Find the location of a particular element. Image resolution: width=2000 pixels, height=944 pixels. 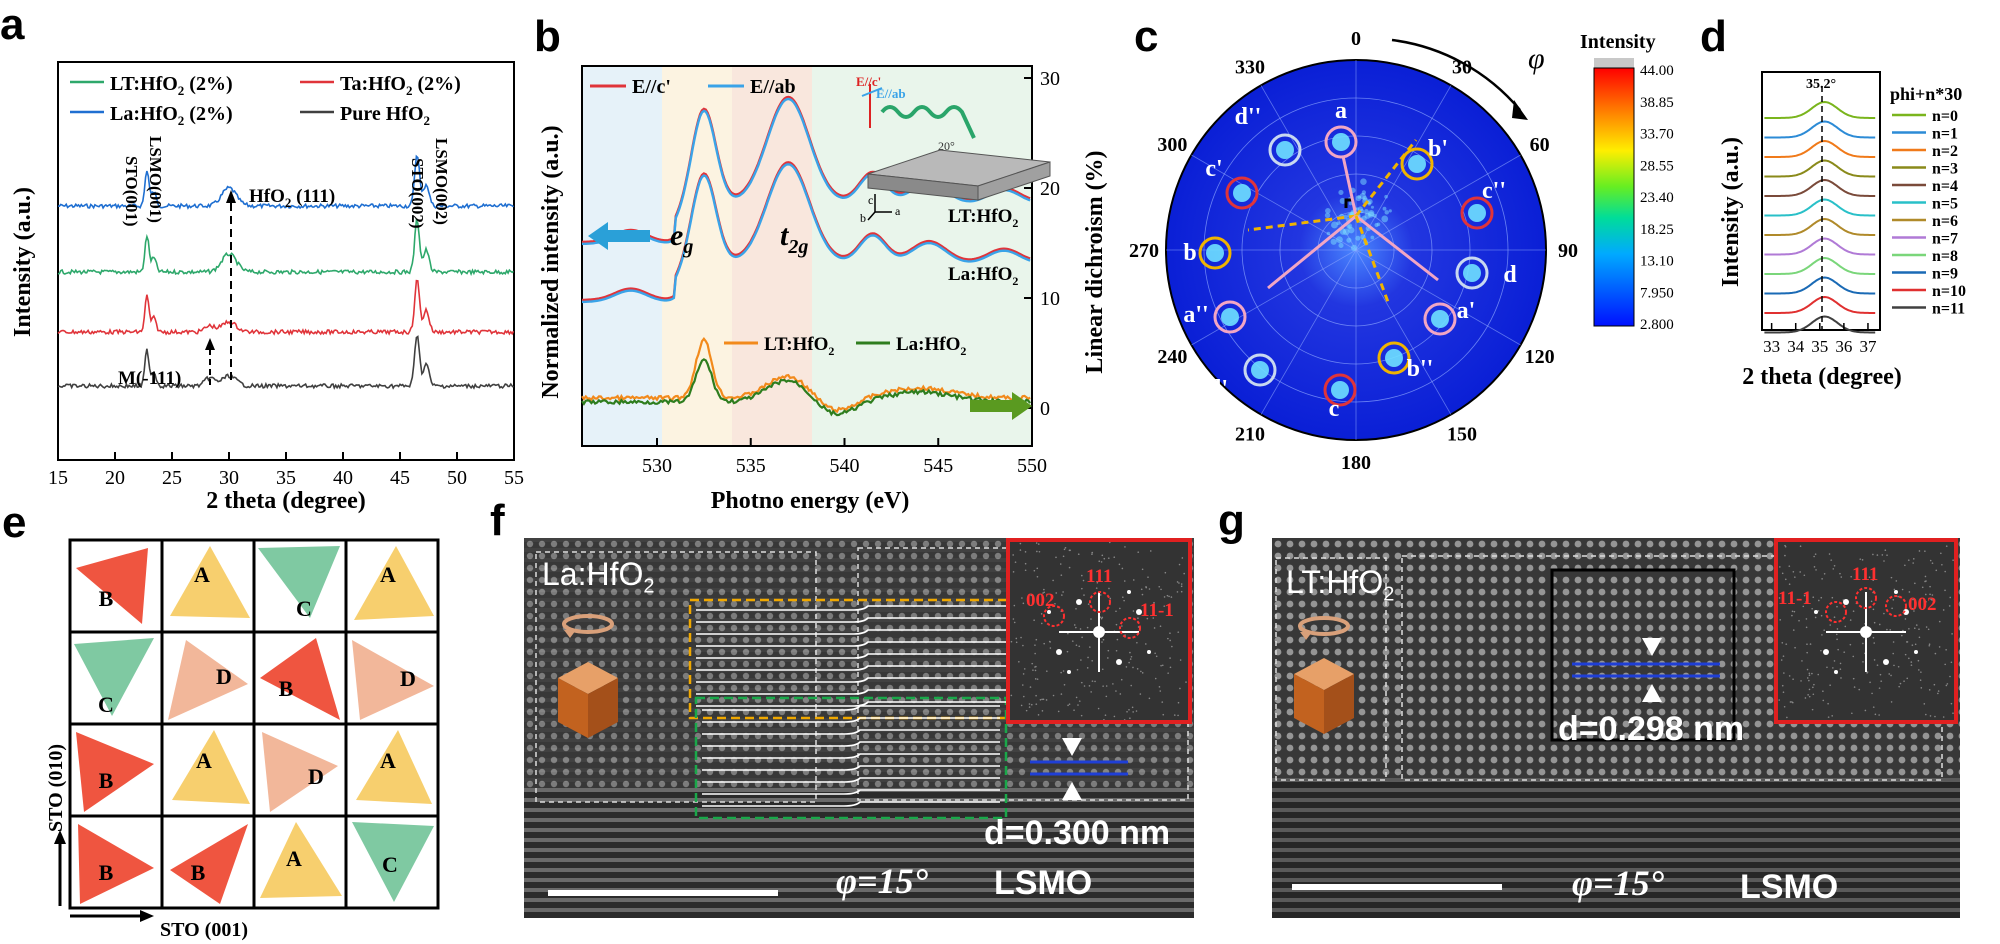

legend-entry: n=11 is located at coordinates (1948, 309).